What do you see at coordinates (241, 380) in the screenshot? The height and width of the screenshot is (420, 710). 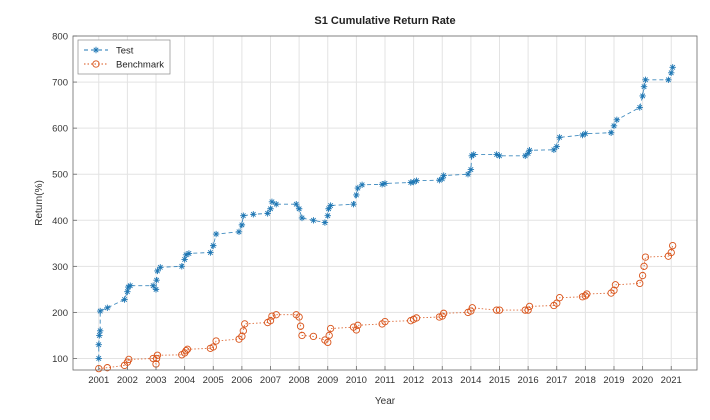 I see `x-tick-label: 2006` at bounding box center [241, 380].